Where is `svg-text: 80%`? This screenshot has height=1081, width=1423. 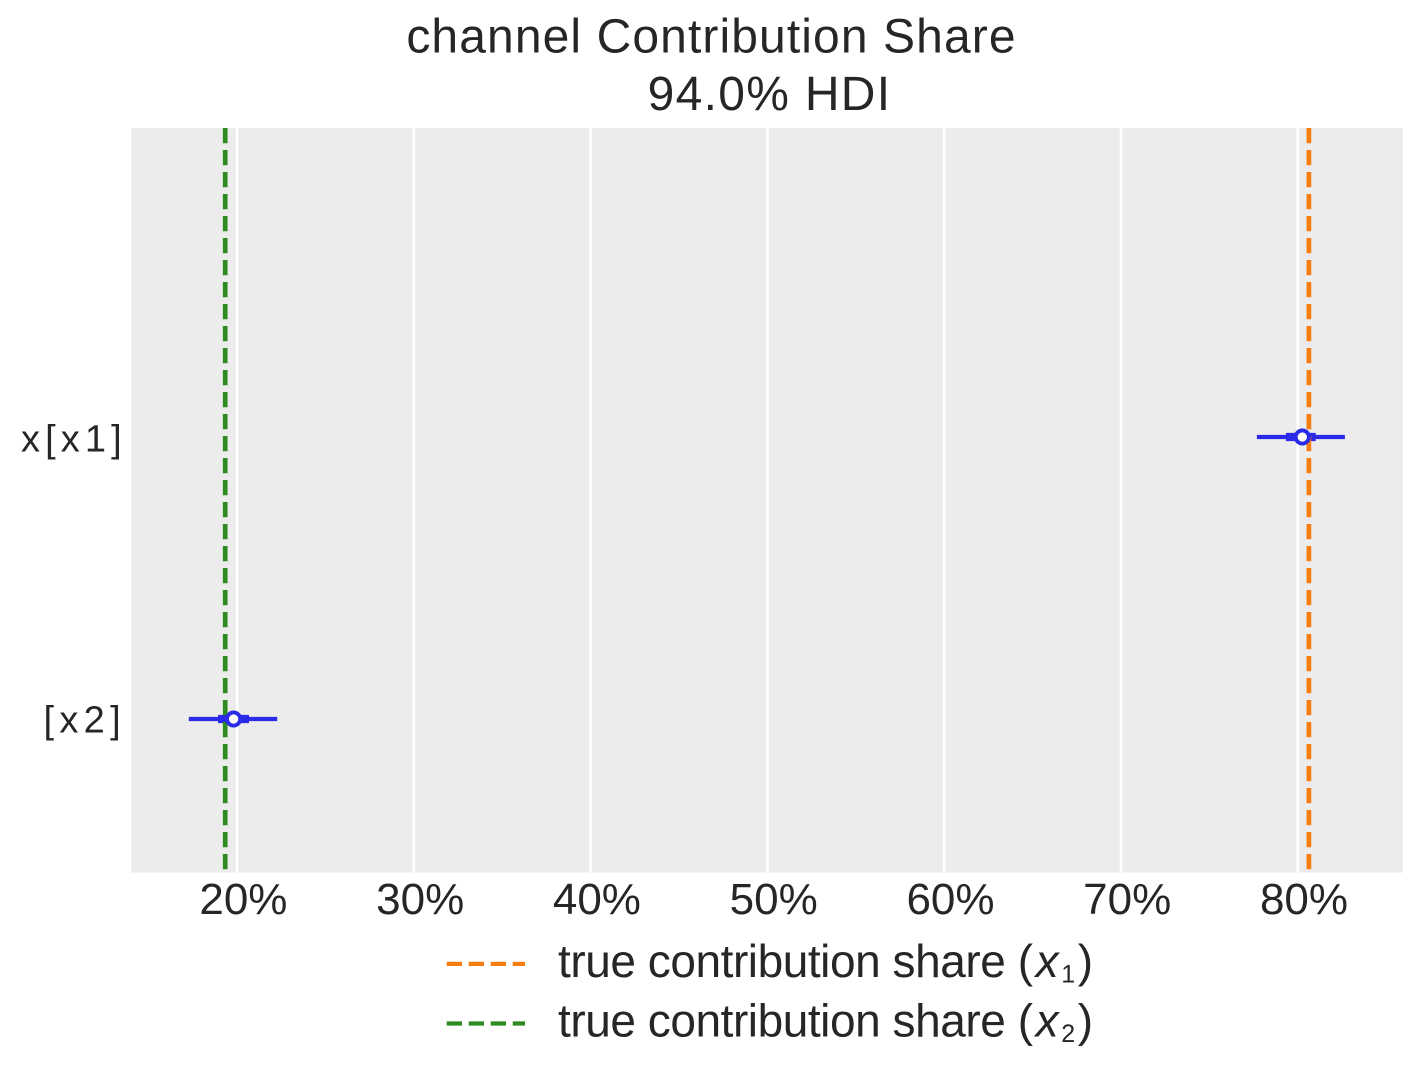
svg-text: 80% is located at coordinates (1304, 899).